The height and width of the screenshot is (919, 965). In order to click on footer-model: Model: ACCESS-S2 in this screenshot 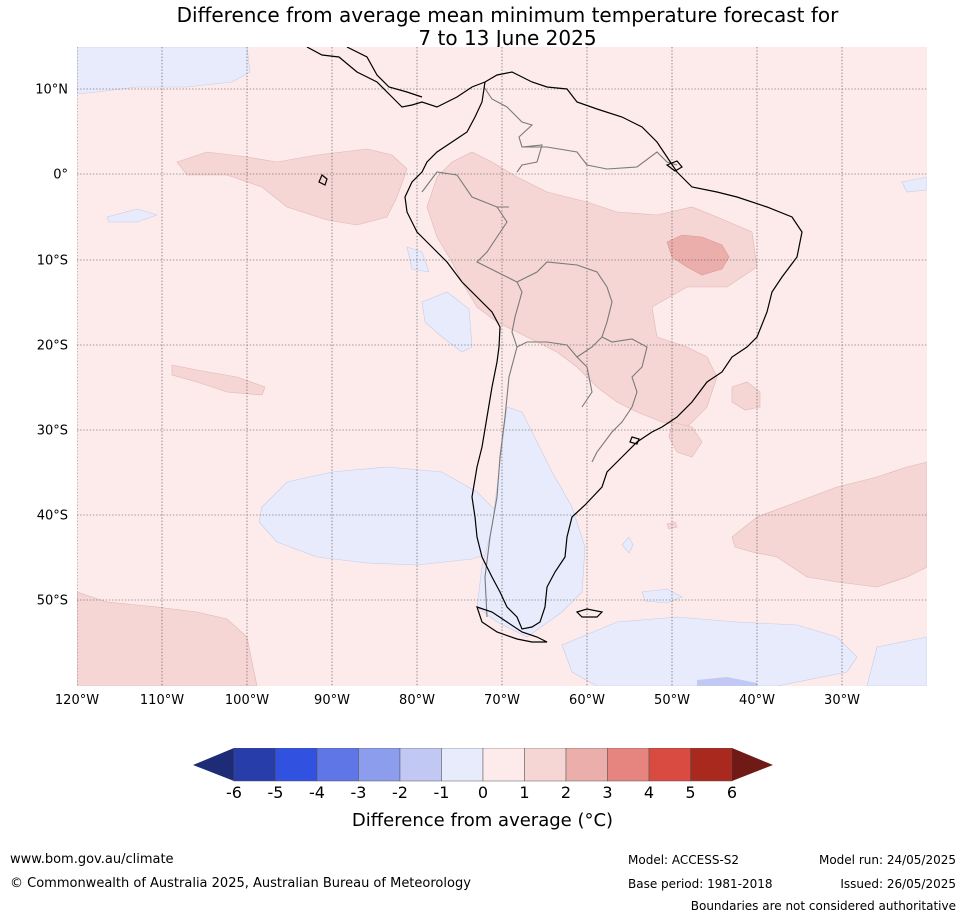, I will do `click(684, 860)`.